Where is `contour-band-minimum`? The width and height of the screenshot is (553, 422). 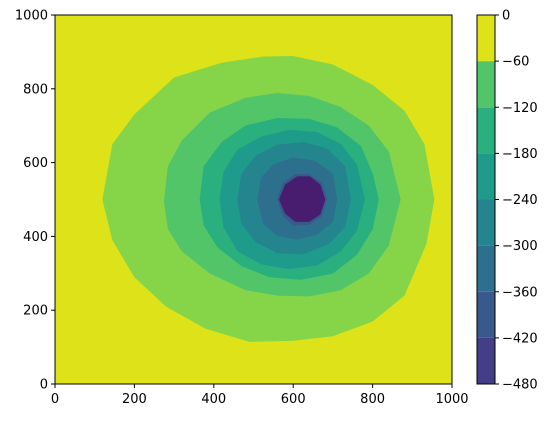
contour-band-minimum is located at coordinates (302, 199).